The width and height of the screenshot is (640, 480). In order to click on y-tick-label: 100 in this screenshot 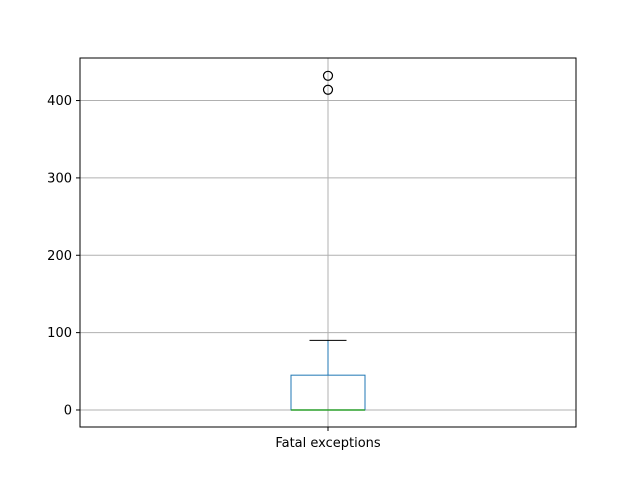, I will do `click(59, 333)`.